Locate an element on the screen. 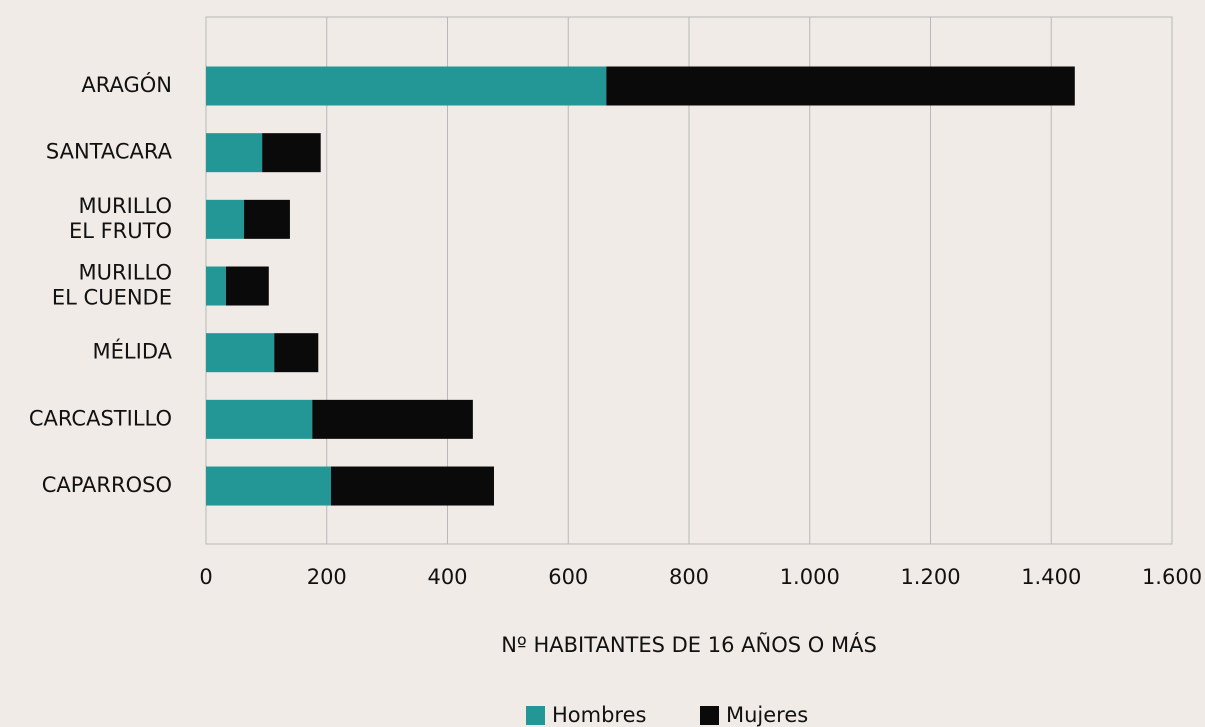 This screenshot has height=727, width=1205. x-tick-label: 600 is located at coordinates (568, 577).